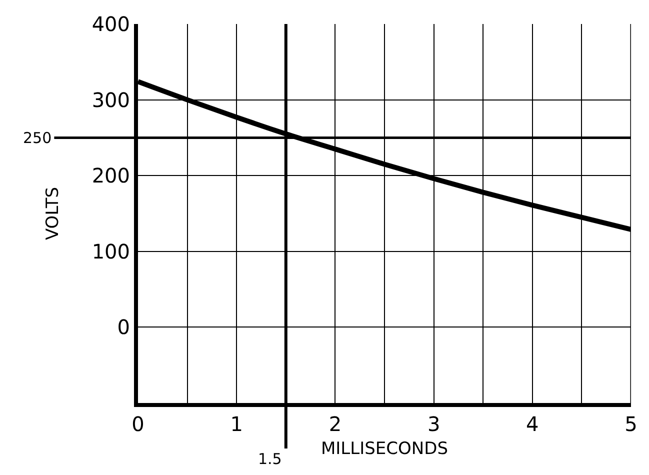 Image resolution: width=649 pixels, height=475 pixels. Describe the element at coordinates (111, 100) in the screenshot. I see `y-tick-label: 300` at that location.